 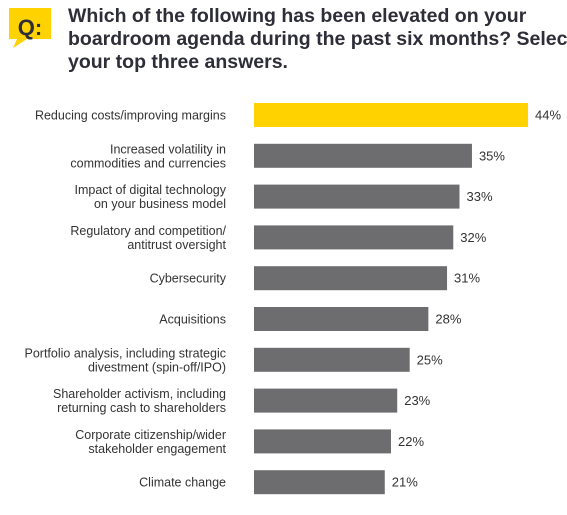 I want to click on category-label-line: Impact of digital technology, so click(x=151, y=190).